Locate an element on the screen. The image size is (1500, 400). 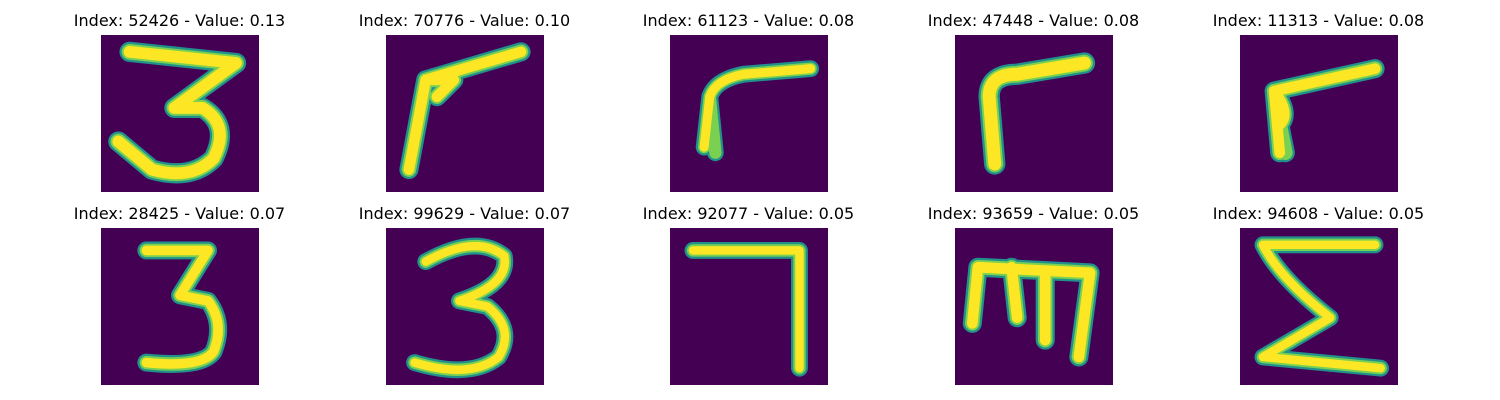
panel-title: Index: 11313 - Value: 0.08 is located at coordinates (1318, 20).